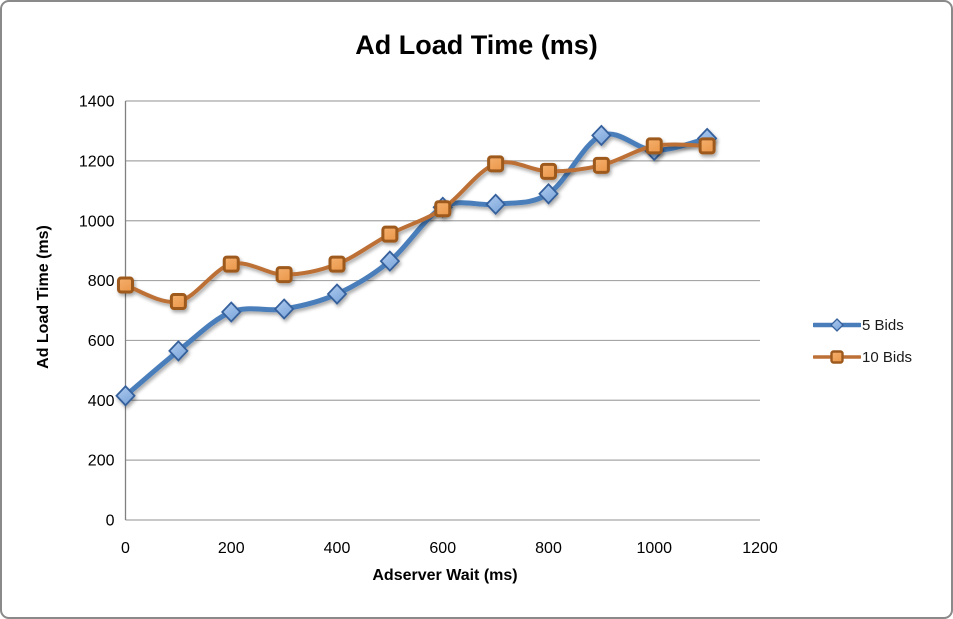 This screenshot has height=619, width=953. What do you see at coordinates (97, 161) in the screenshot?
I see `y-tick-label-1200: 1200` at bounding box center [97, 161].